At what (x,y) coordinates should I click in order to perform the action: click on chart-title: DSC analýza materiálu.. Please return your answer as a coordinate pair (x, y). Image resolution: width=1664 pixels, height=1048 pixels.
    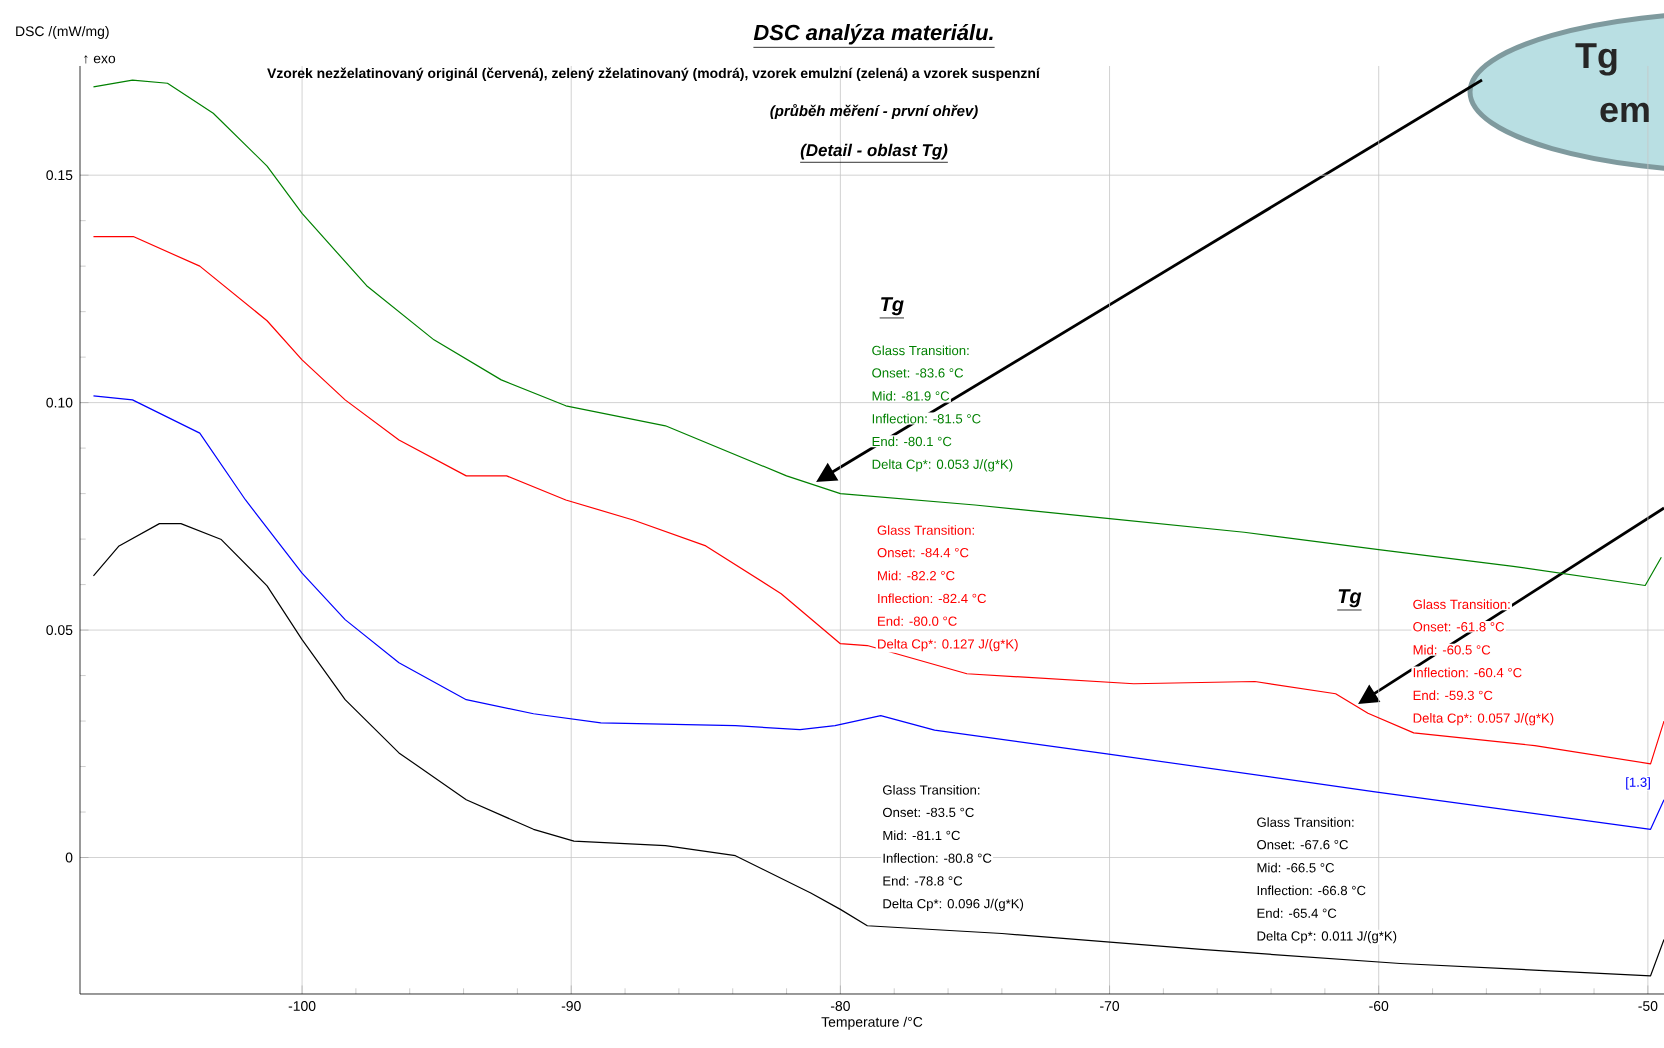
    Looking at the image, I should click on (873, 34).